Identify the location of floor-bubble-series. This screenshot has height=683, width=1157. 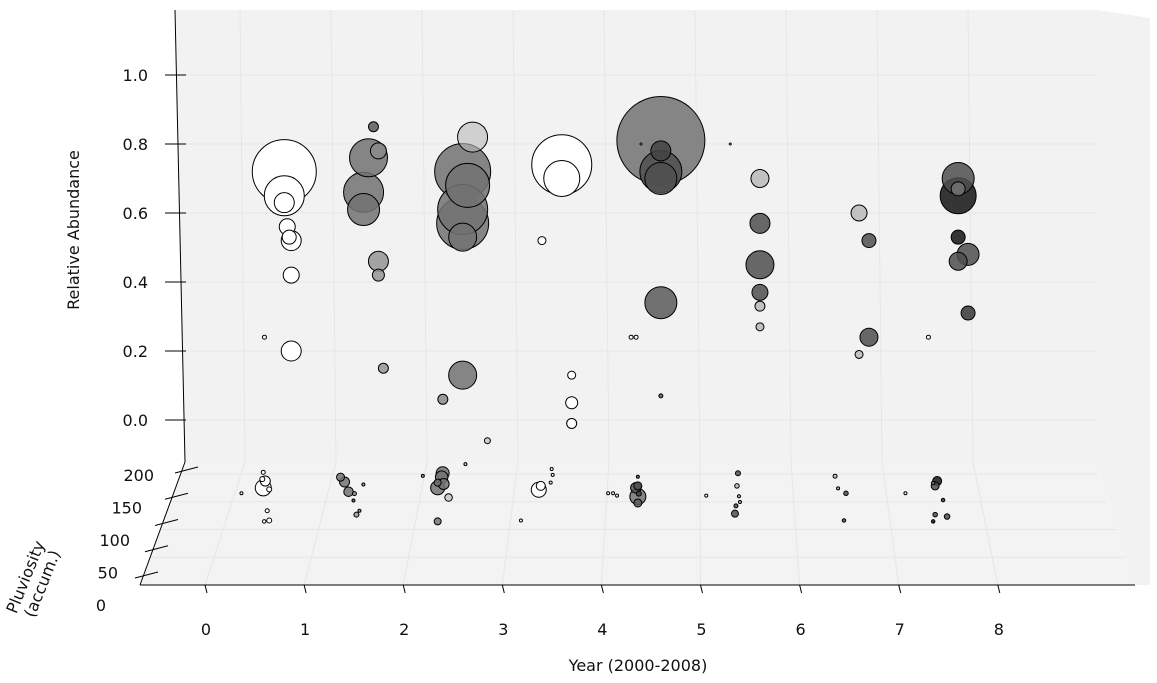
(595, 494).